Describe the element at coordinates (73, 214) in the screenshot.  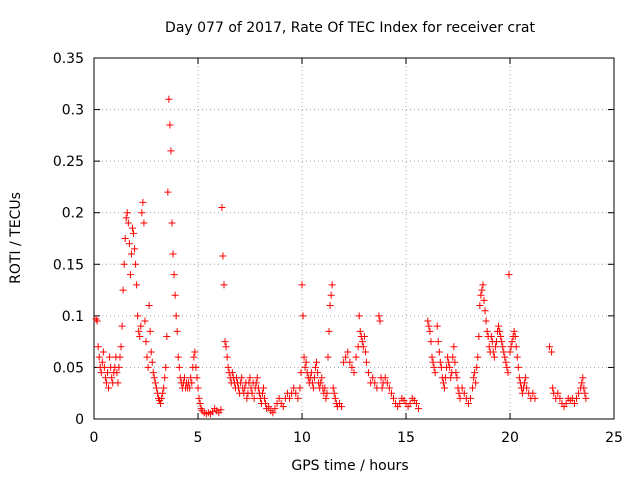
I see `y-tick-label: 0.2` at that location.